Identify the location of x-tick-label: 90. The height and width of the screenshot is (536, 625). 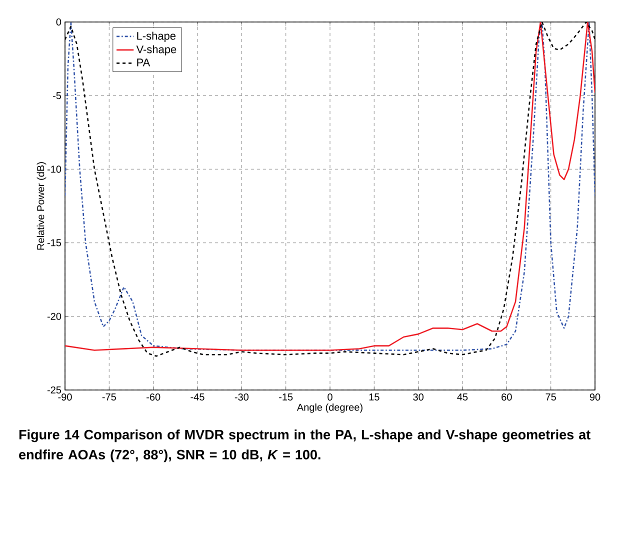
(595, 397).